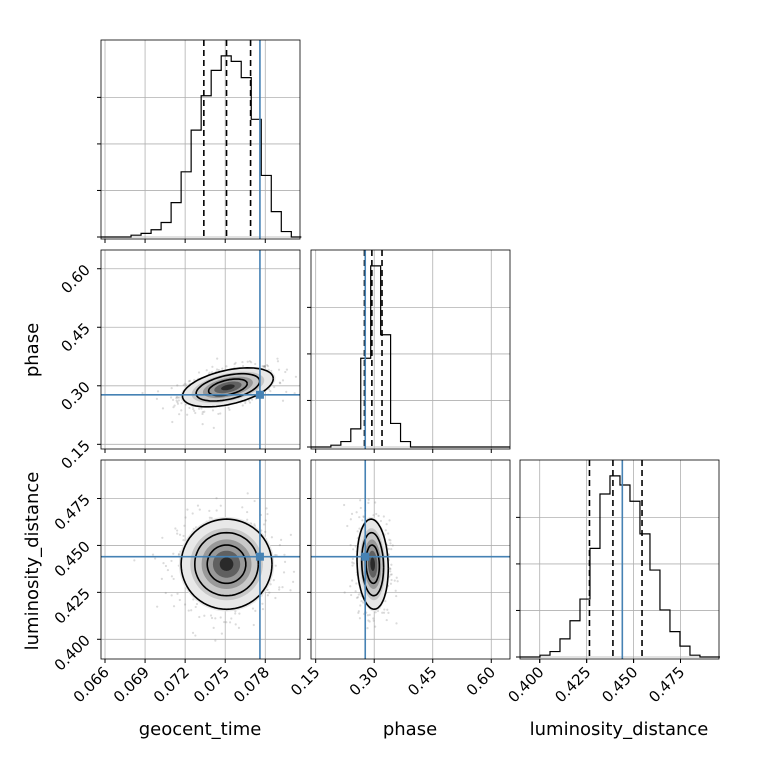 Image resolution: width=760 pixels, height=760 pixels. I want to click on y-tick-label: 0.400, so click(72, 652).